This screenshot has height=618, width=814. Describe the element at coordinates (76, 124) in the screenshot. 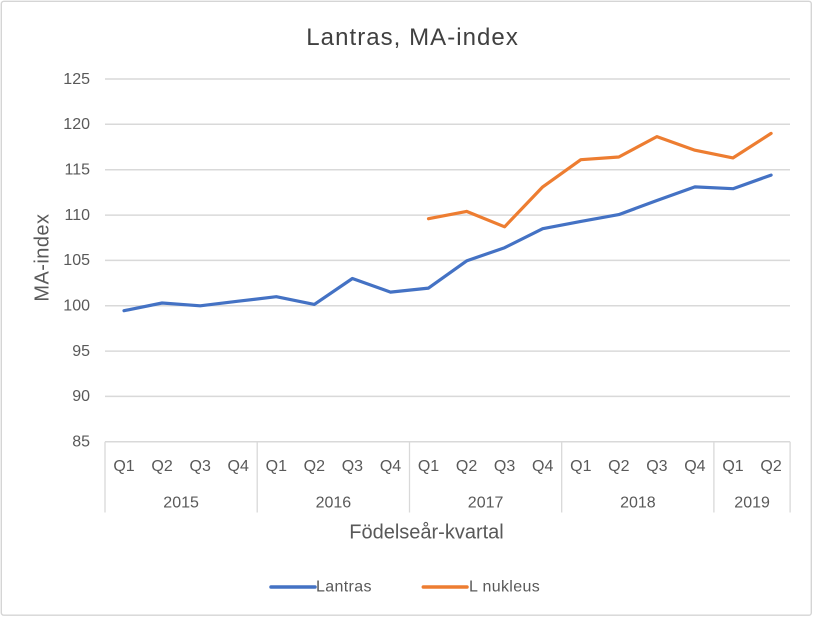

I see `svg-text: 120` at that location.